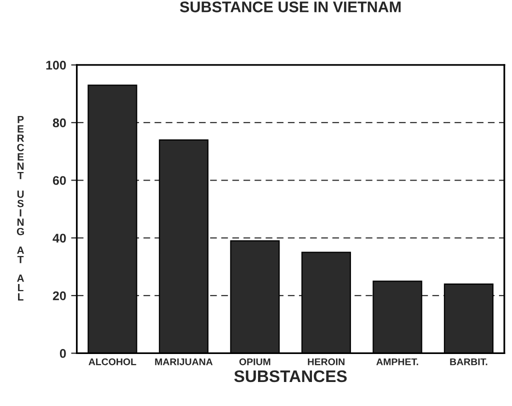 This screenshot has width=512, height=406. I want to click on y-tick-label: 60, so click(59, 180).